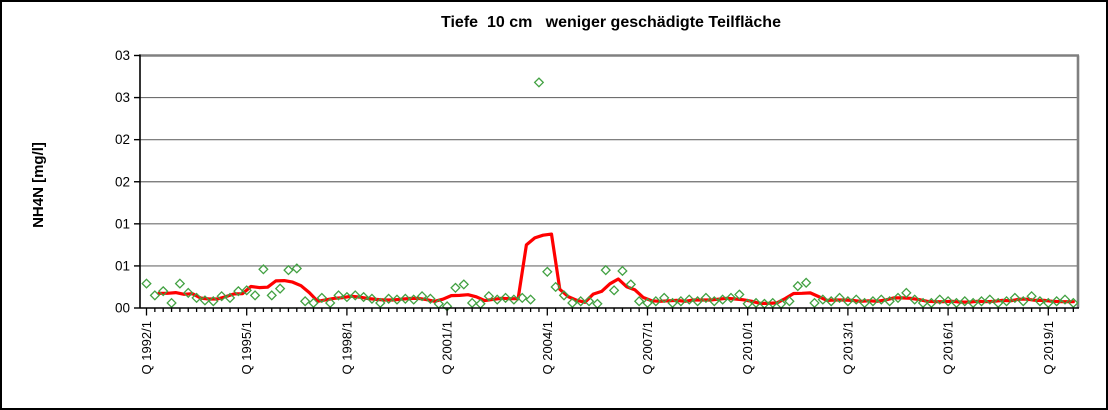 The image size is (1108, 410). I want to click on x-tick-label: Q 1998/1, so click(346, 348).